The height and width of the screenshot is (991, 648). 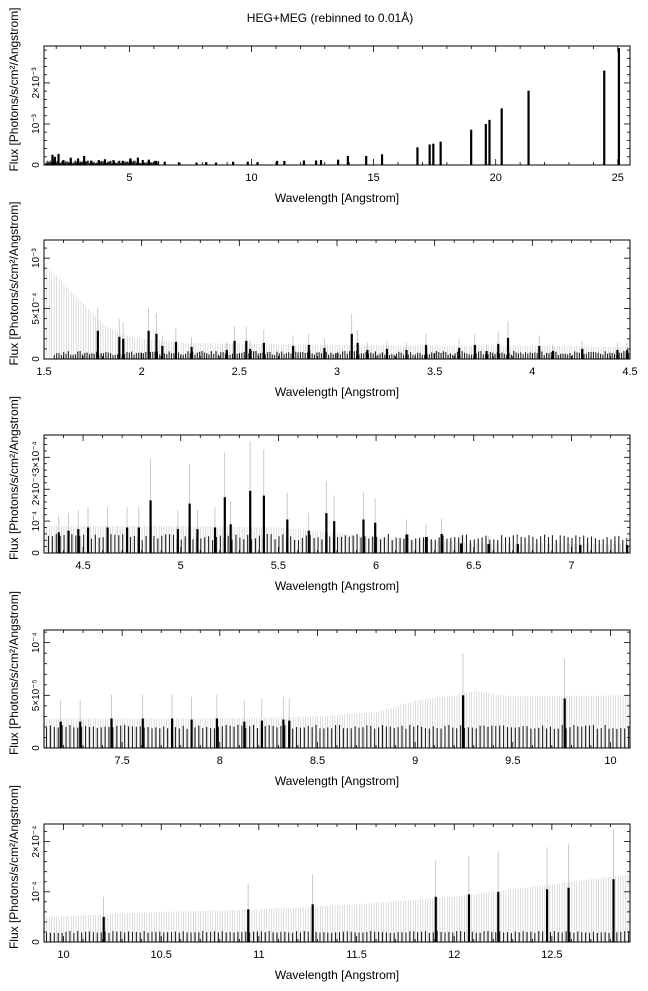 I want to click on x-tick-label: 10.5, so click(x=160, y=955).